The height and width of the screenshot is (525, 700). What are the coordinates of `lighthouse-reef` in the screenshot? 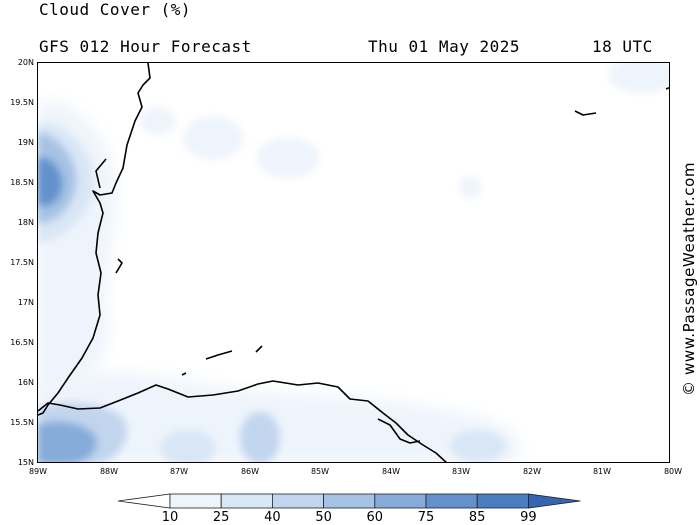 It's located at (119, 266).